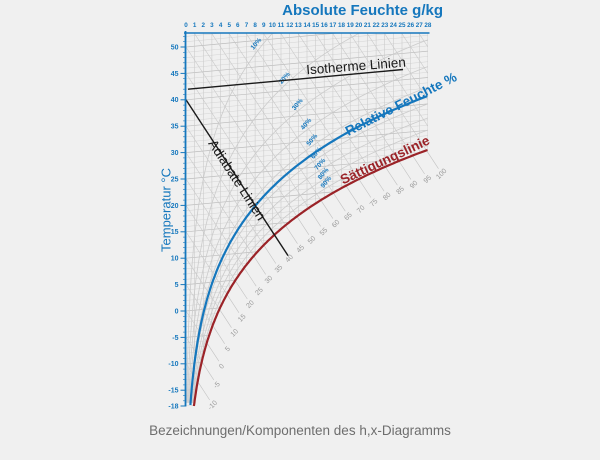 The width and height of the screenshot is (600, 460). What do you see at coordinates (195, 25) in the screenshot?
I see `svg-text: 1` at bounding box center [195, 25].